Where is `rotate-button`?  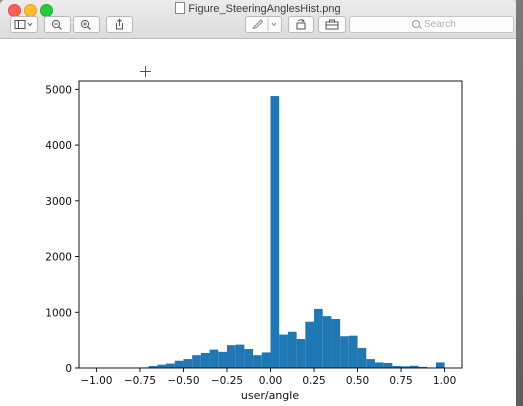
rotate-button is located at coordinates (301, 24).